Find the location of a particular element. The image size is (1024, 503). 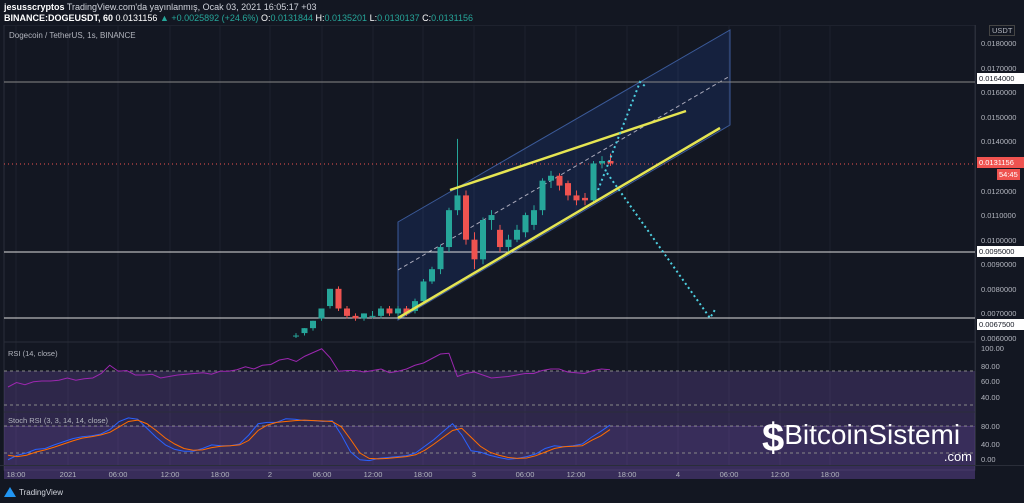

trendline-upper is located at coordinates (568, 150).